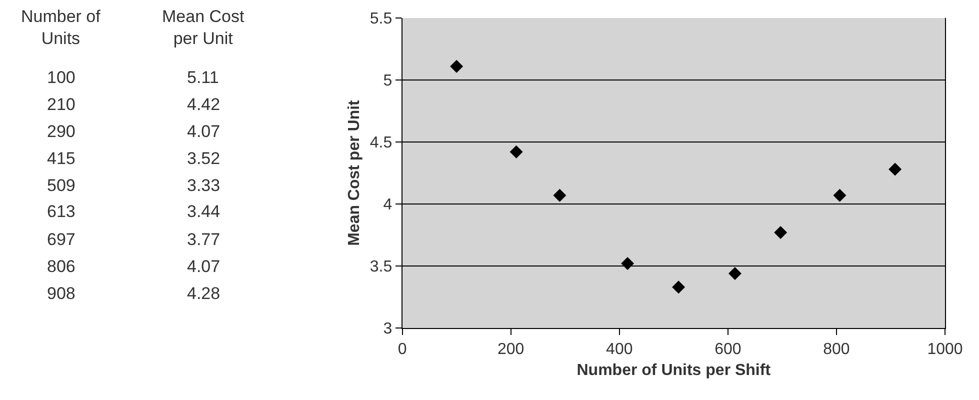 The width and height of the screenshot is (979, 400). What do you see at coordinates (61, 185) in the screenshot?
I see `text: 509` at bounding box center [61, 185].